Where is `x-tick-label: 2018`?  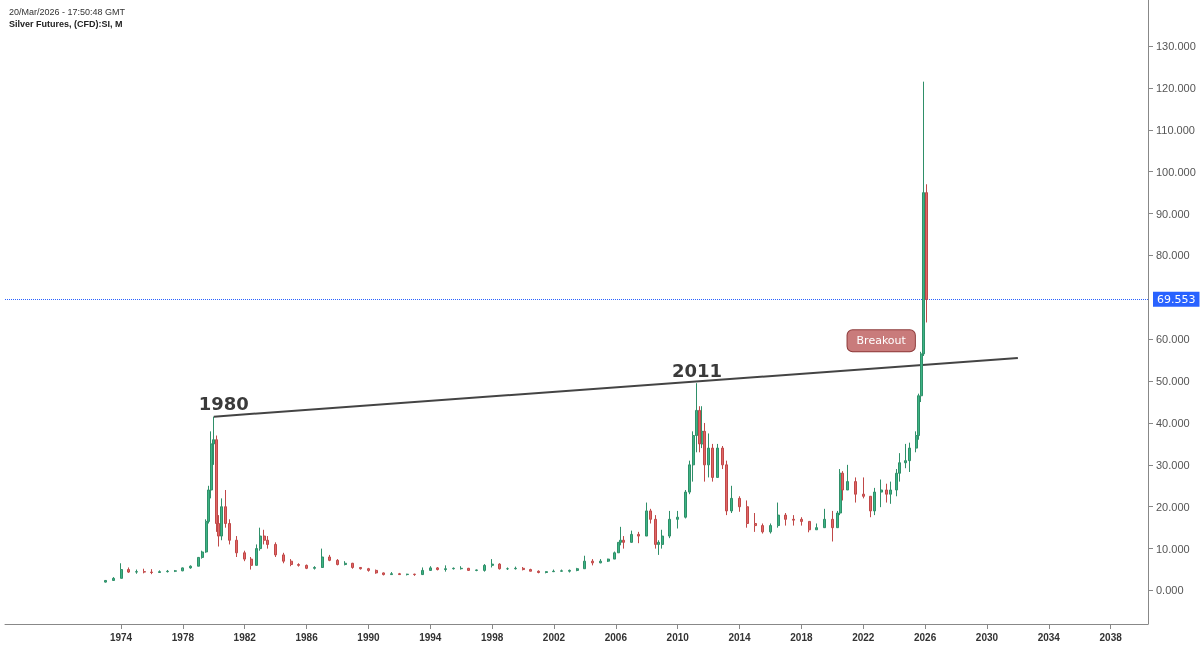 x-tick-label: 2018 is located at coordinates (801, 637).